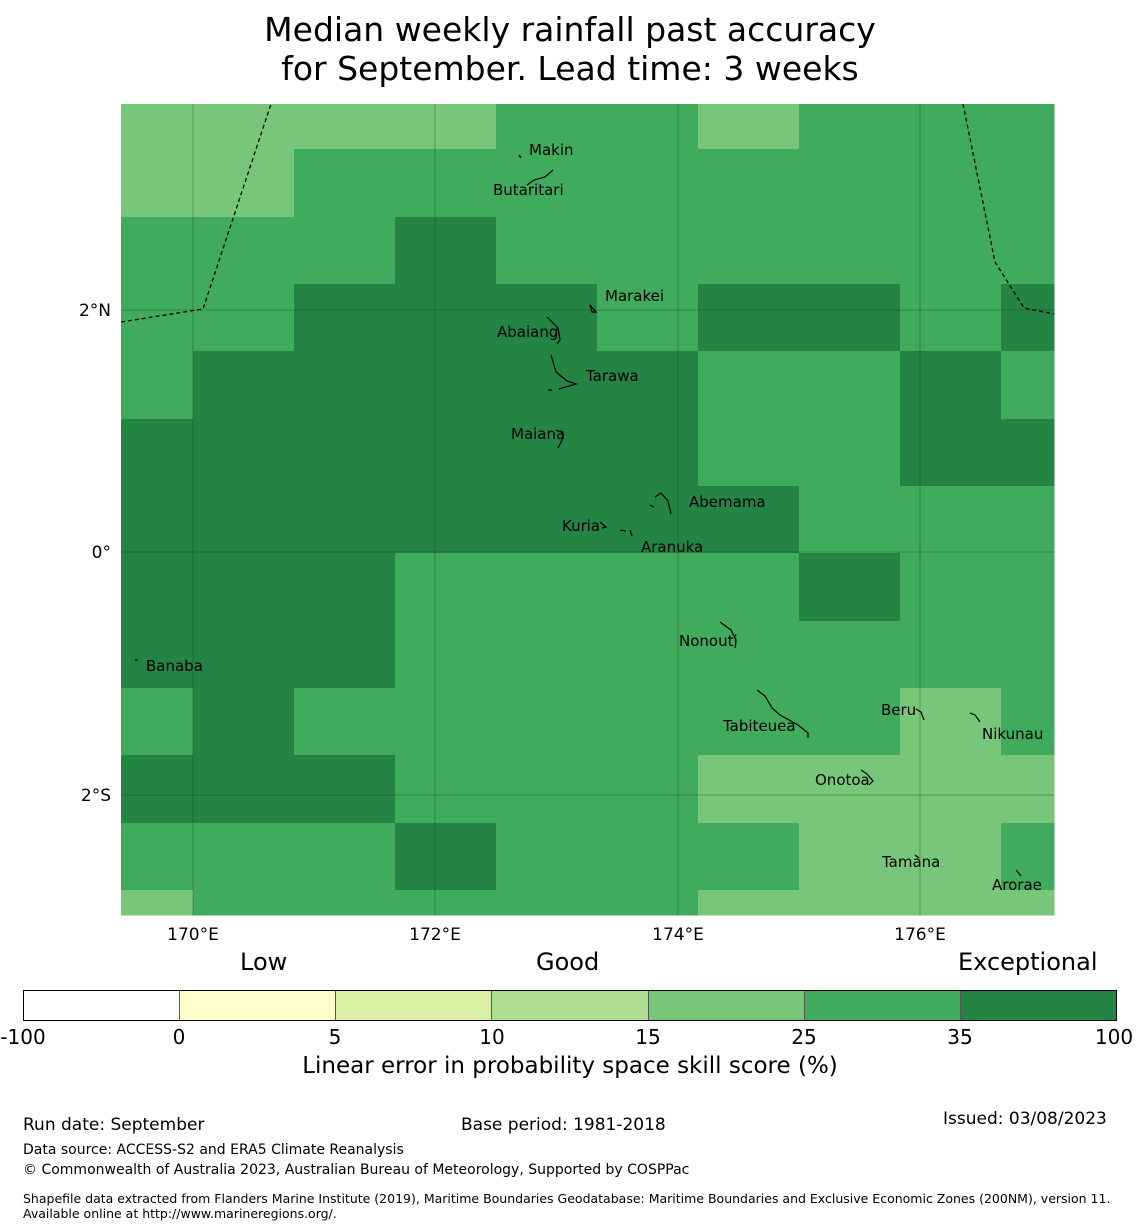 This screenshot has height=1230, width=1140. What do you see at coordinates (540, 177) in the screenshot?
I see `island-shape-butaritari` at bounding box center [540, 177].